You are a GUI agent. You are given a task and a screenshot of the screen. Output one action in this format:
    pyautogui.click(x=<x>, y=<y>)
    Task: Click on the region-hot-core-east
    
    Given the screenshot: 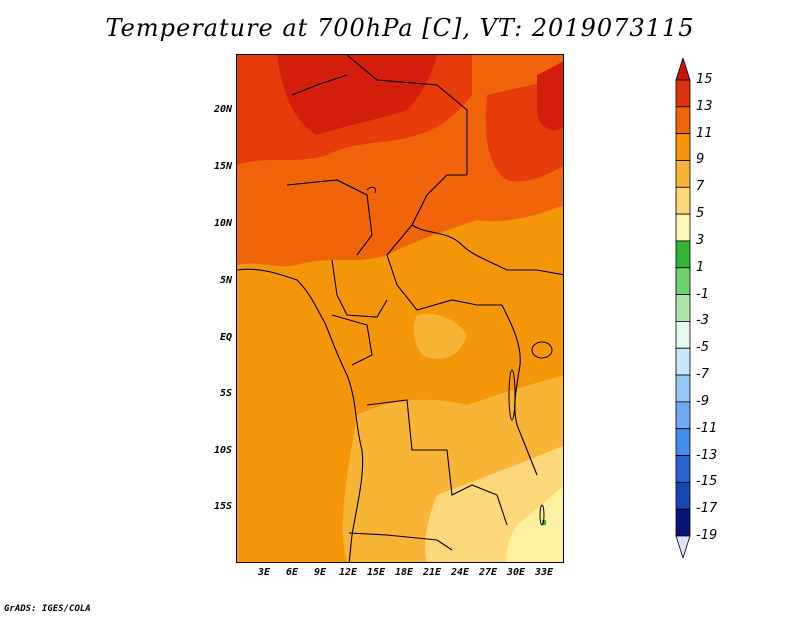 What is the action you would take?
    pyautogui.click(x=550, y=96)
    